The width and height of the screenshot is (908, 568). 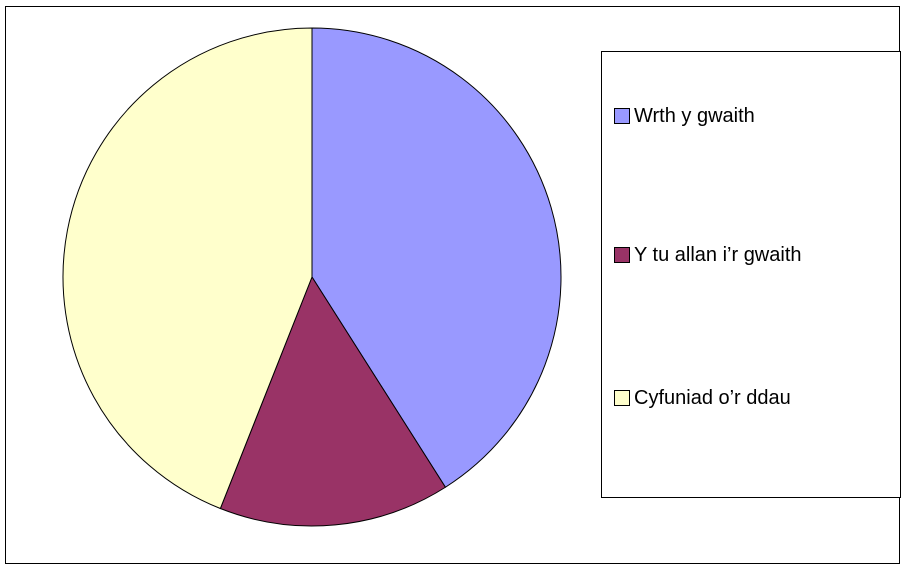 What do you see at coordinates (712, 398) in the screenshot?
I see `legend-label: Cyfuniad o’r ddau` at bounding box center [712, 398].